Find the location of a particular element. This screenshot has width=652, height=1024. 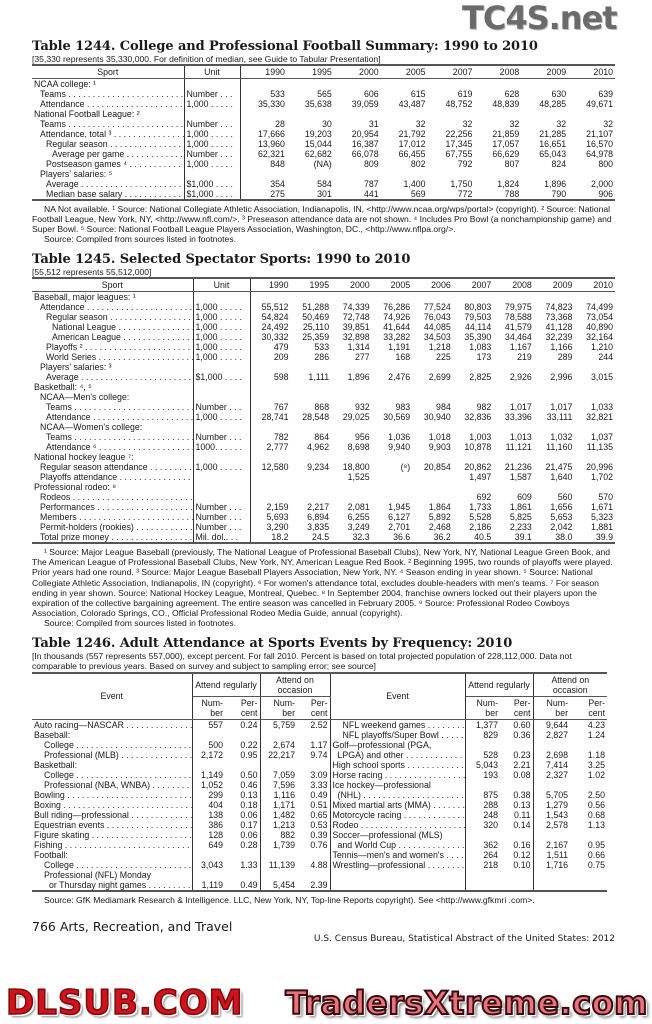

data-cell: 2,217 is located at coordinates (318, 507).